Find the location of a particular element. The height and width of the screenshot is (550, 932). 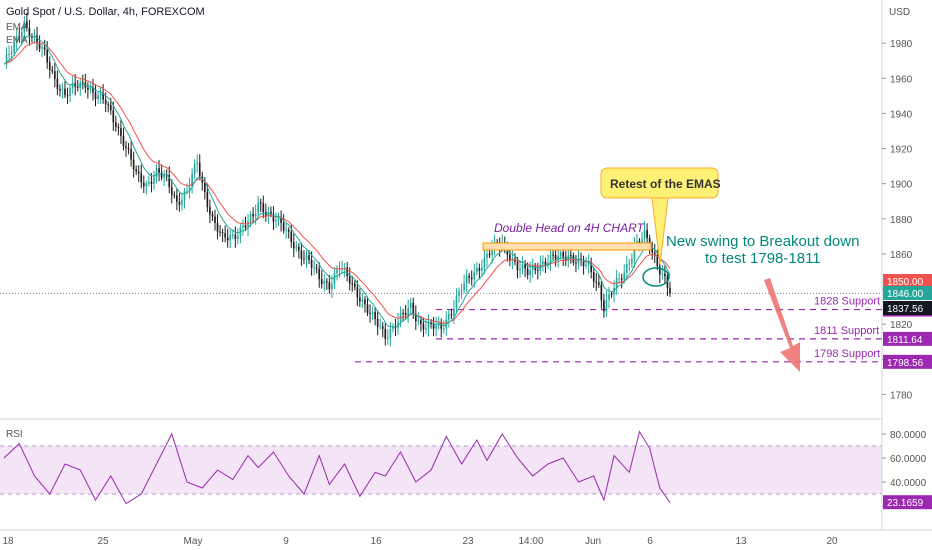

time-tick-label: Jun is located at coordinates (593, 541).